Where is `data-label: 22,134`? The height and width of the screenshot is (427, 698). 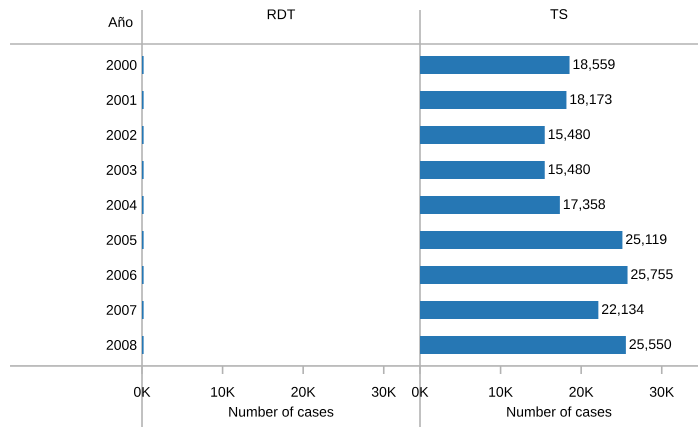
data-label: 22,134 is located at coordinates (623, 310).